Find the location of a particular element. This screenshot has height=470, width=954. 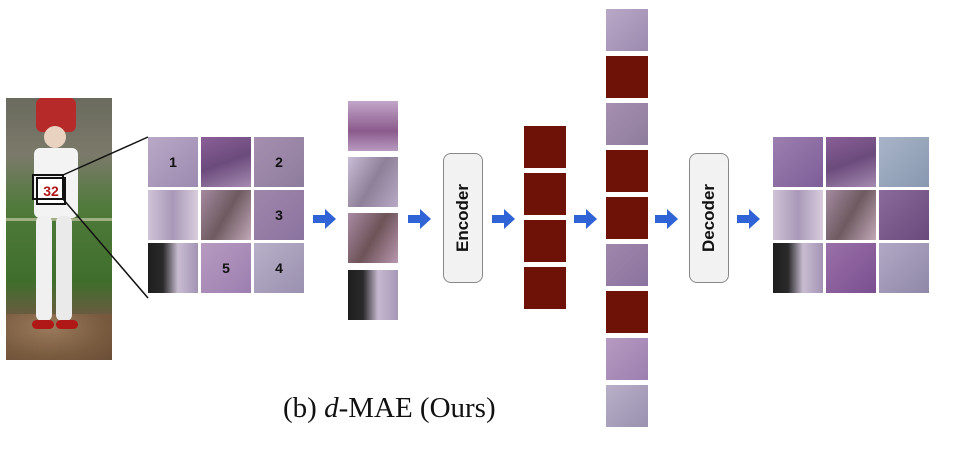

patch-number: 2 is located at coordinates (279, 162).